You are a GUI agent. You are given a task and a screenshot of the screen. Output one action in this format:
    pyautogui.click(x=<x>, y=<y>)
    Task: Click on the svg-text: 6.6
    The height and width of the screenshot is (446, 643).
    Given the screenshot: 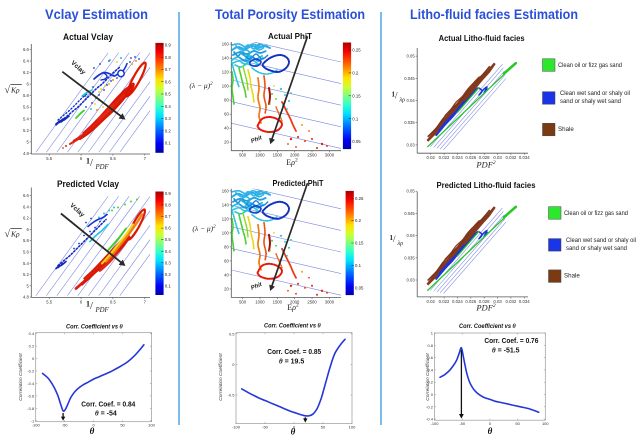 What is the action you would take?
    pyautogui.click(x=26, y=49)
    